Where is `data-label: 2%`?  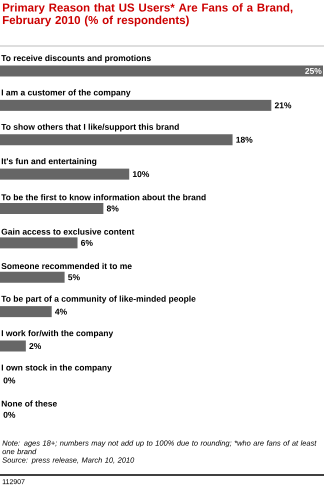 data-label: 2% is located at coordinates (35, 346).